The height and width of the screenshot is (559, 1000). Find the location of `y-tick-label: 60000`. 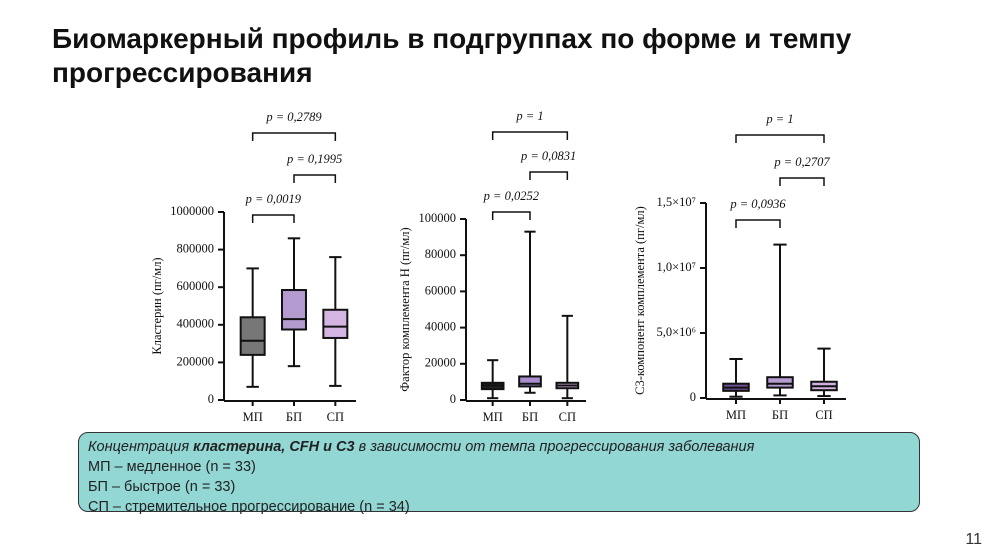

y-tick-label: 60000 is located at coordinates (440, 290).